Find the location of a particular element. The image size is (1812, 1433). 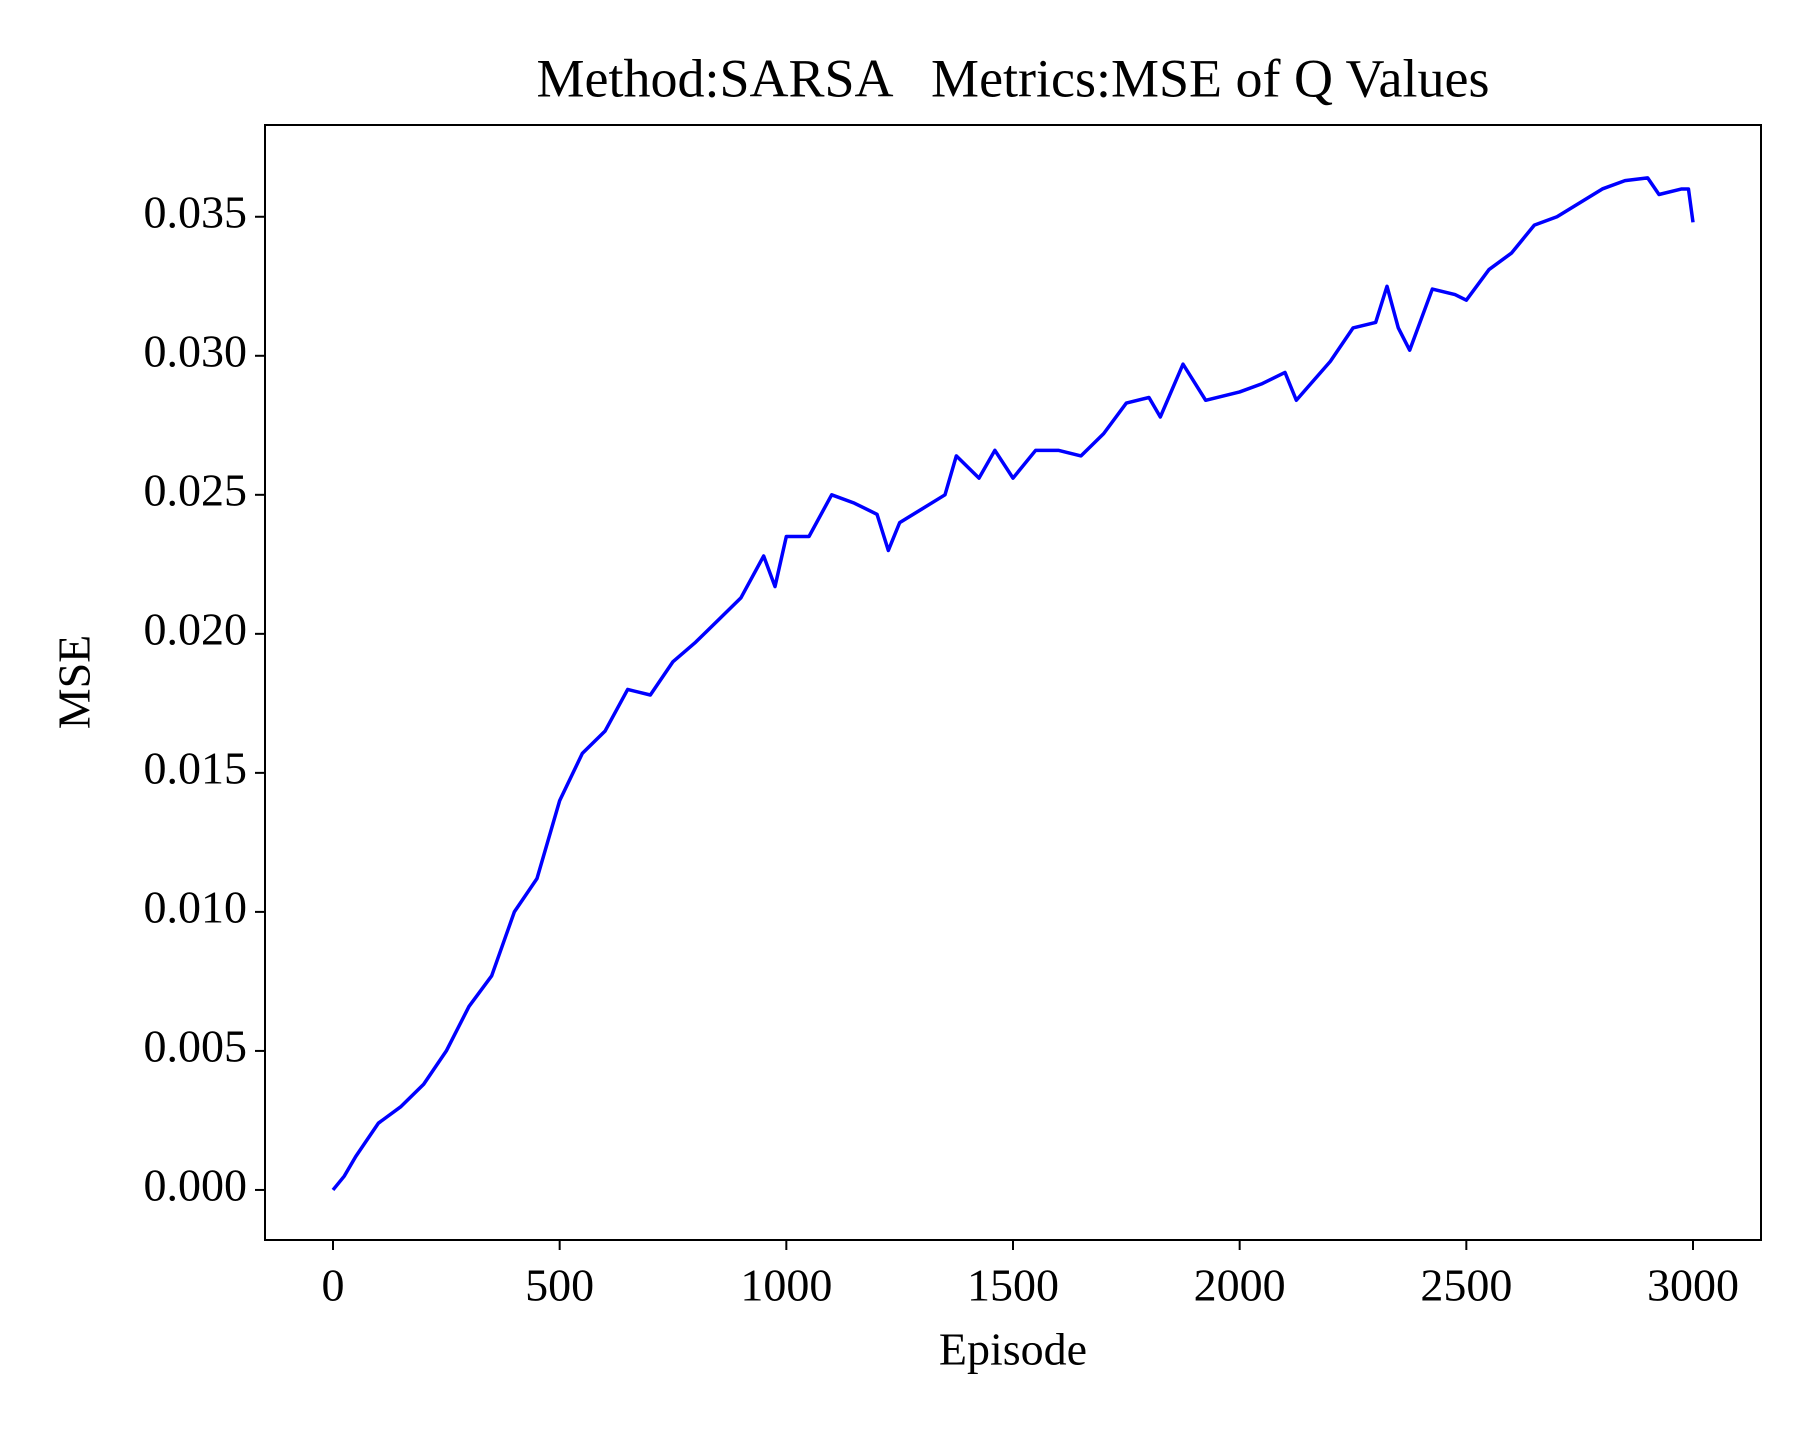

y-tick-label: 0.025 is located at coordinates (196, 489).